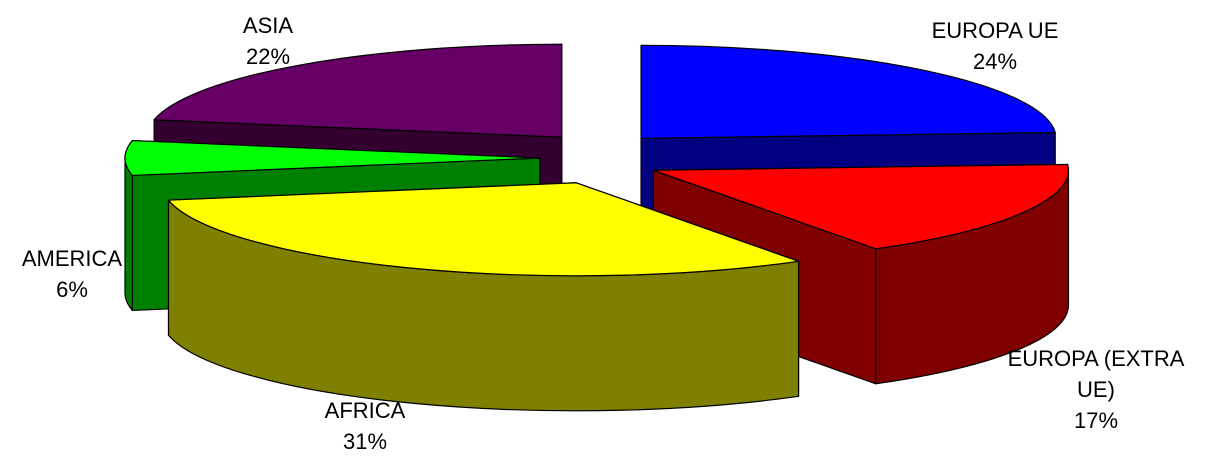  Describe the element at coordinates (483, 229) in the screenshot. I see `slice-africa-top` at that location.